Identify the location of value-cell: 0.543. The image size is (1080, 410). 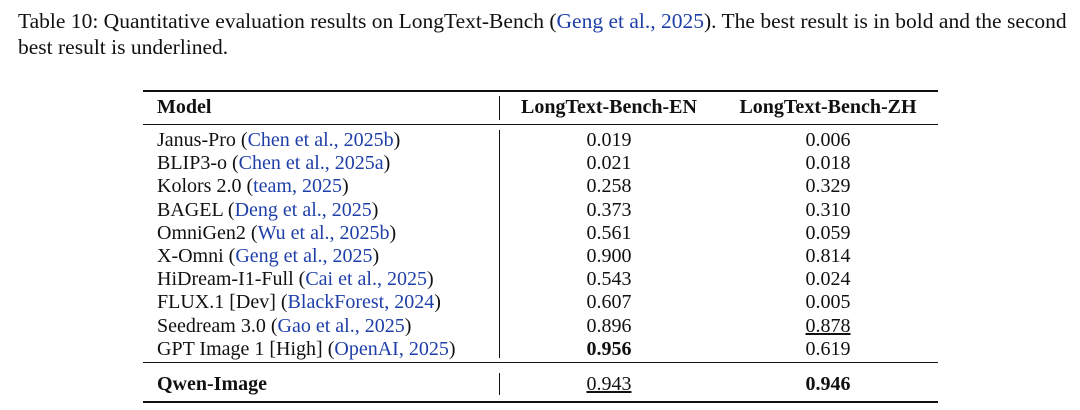
(609, 279).